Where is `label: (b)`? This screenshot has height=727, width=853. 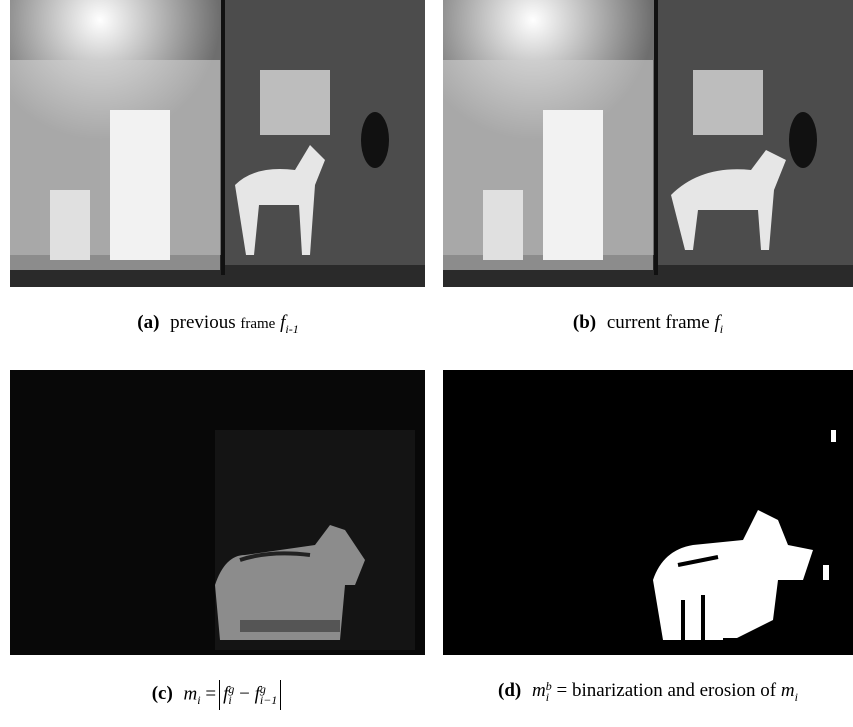
label: (b) is located at coordinates (584, 322).